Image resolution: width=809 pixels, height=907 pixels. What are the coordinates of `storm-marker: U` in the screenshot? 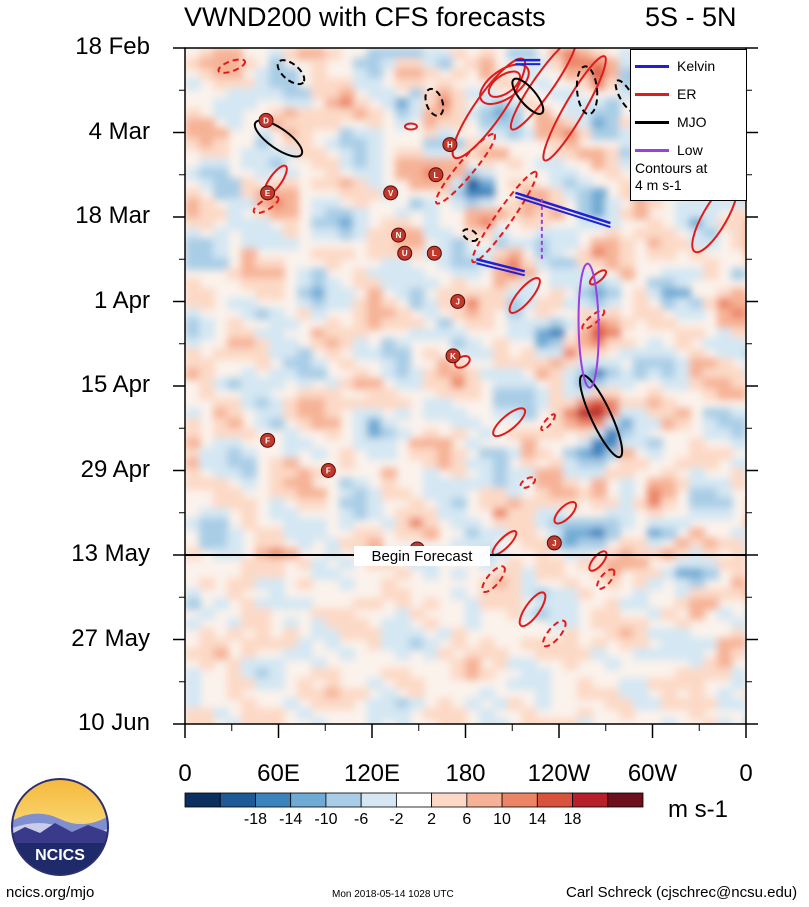 It's located at (405, 253).